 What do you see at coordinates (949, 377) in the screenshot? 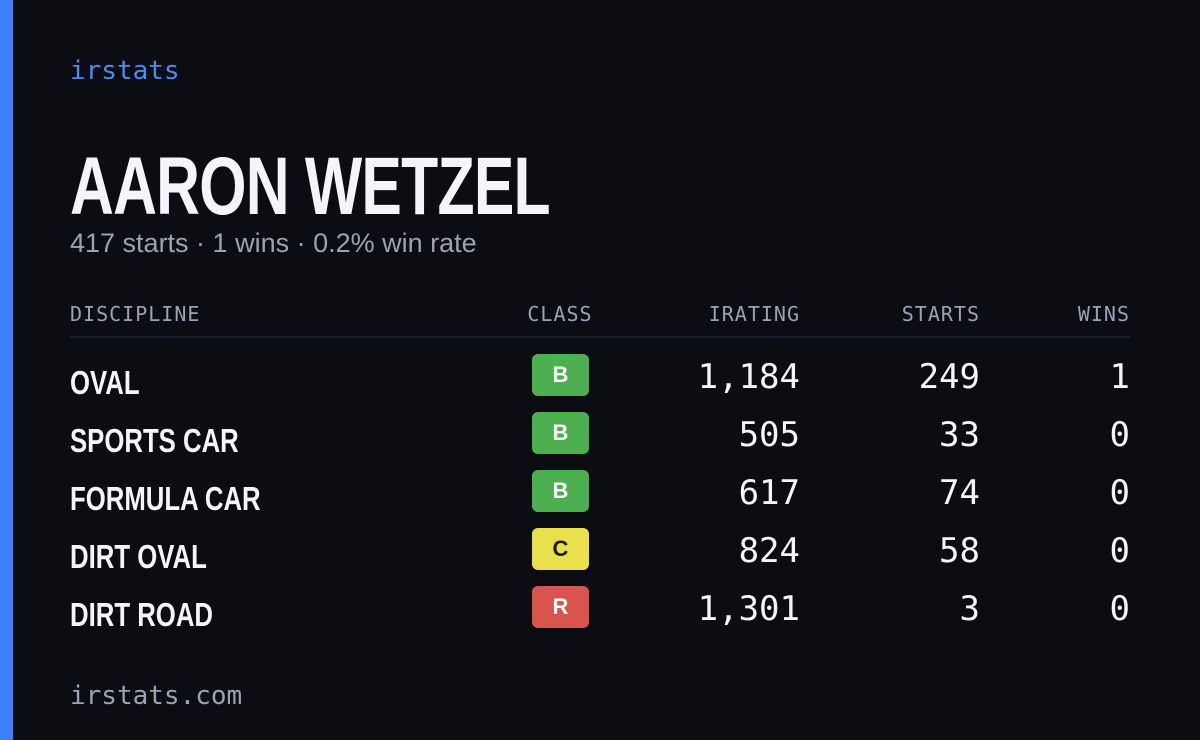
I see `starts: 249` at bounding box center [949, 377].